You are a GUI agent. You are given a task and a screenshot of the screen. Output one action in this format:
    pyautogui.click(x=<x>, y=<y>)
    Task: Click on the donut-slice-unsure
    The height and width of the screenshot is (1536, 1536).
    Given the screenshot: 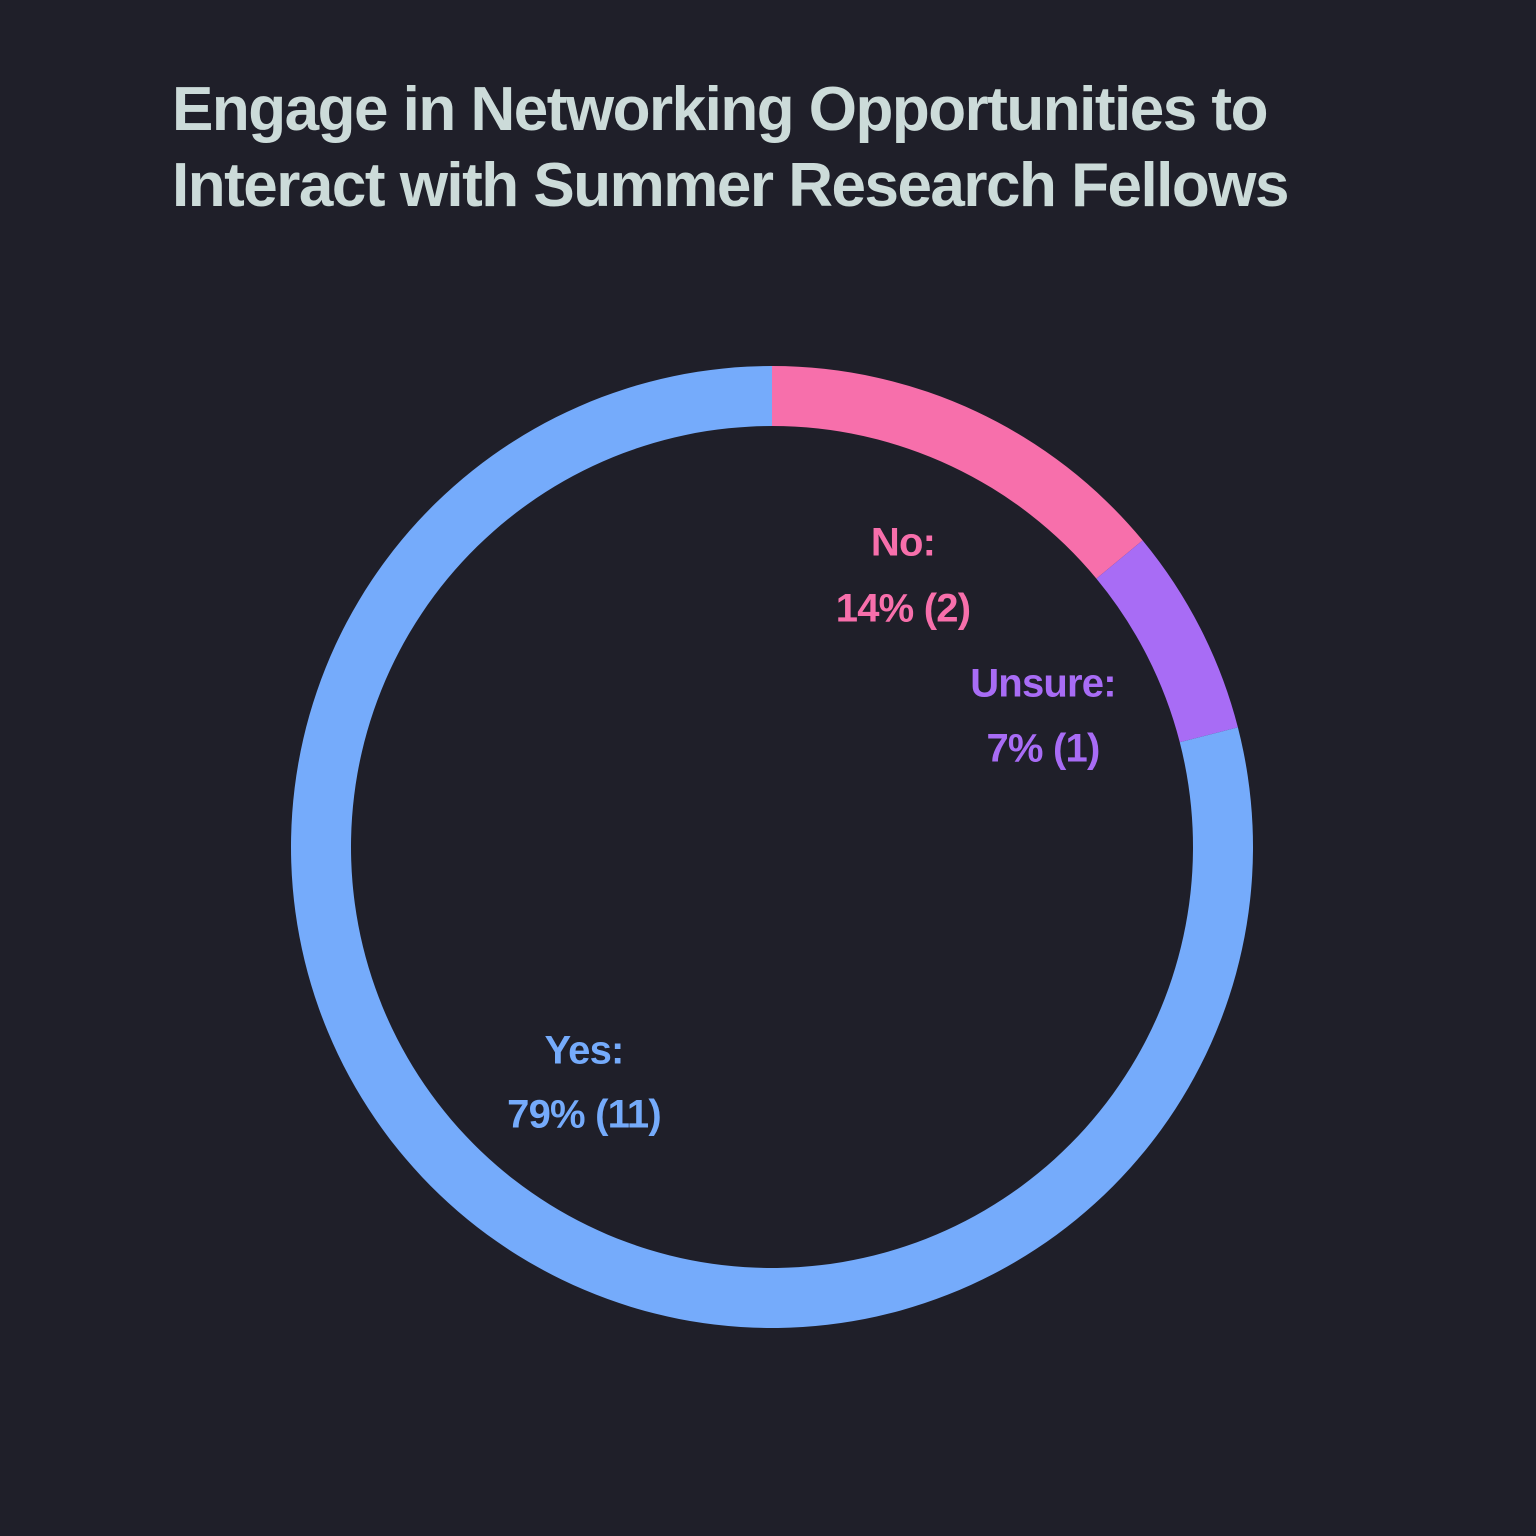 What is the action you would take?
    pyautogui.click(x=1167, y=641)
    